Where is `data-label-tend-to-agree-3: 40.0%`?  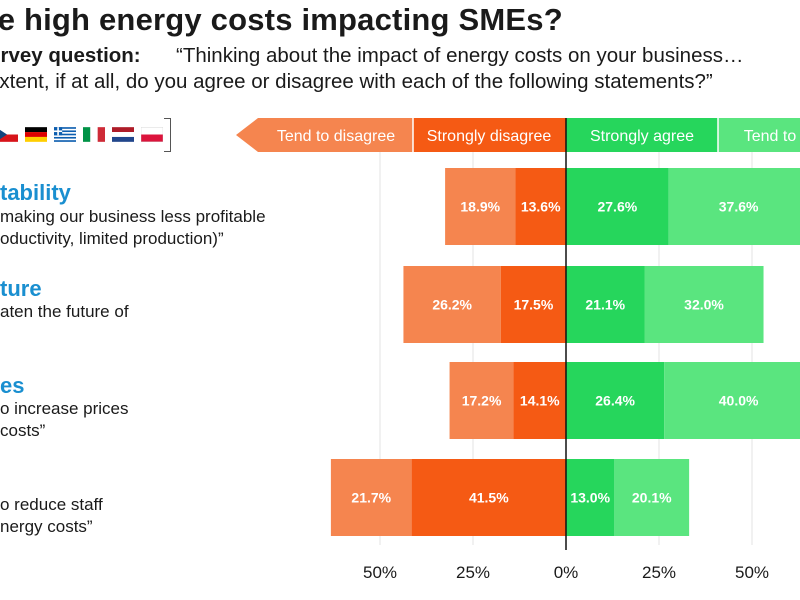 data-label-tend-to-agree-3: 40.0% is located at coordinates (739, 401).